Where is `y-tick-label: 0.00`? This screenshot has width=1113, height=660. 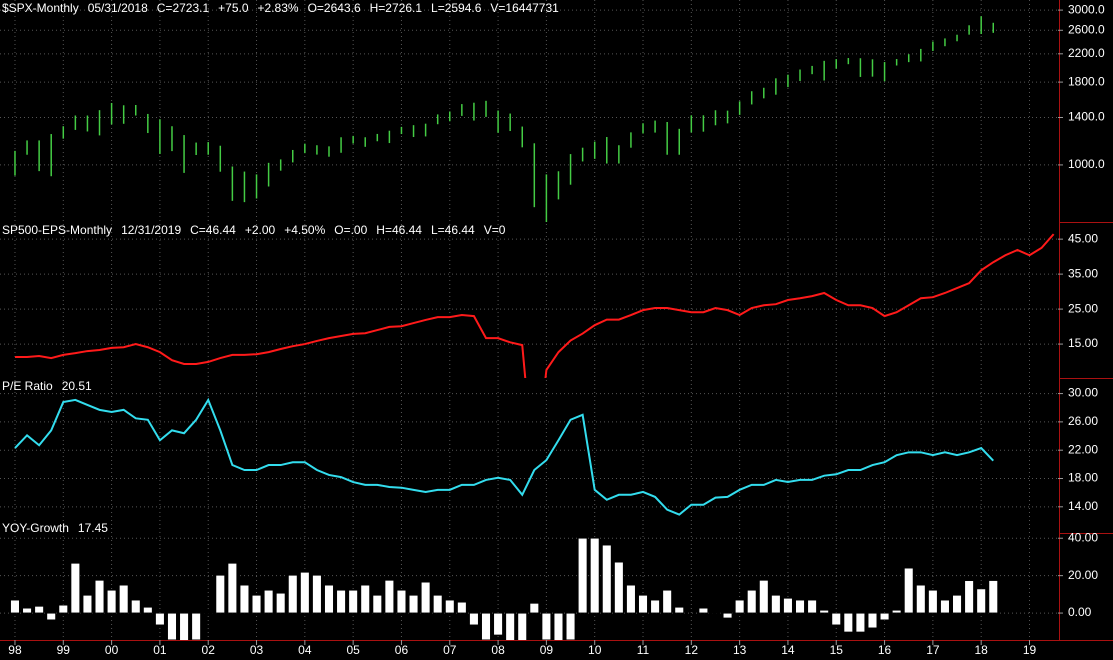
y-tick-label: 0.00 is located at coordinates (1080, 612).